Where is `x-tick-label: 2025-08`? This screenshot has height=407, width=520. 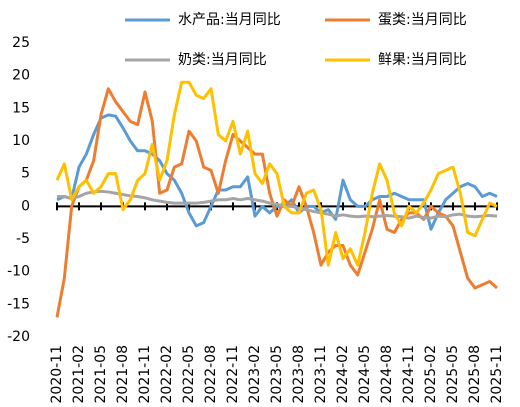
x-tick-label: 2025-08 is located at coordinates (475, 374).